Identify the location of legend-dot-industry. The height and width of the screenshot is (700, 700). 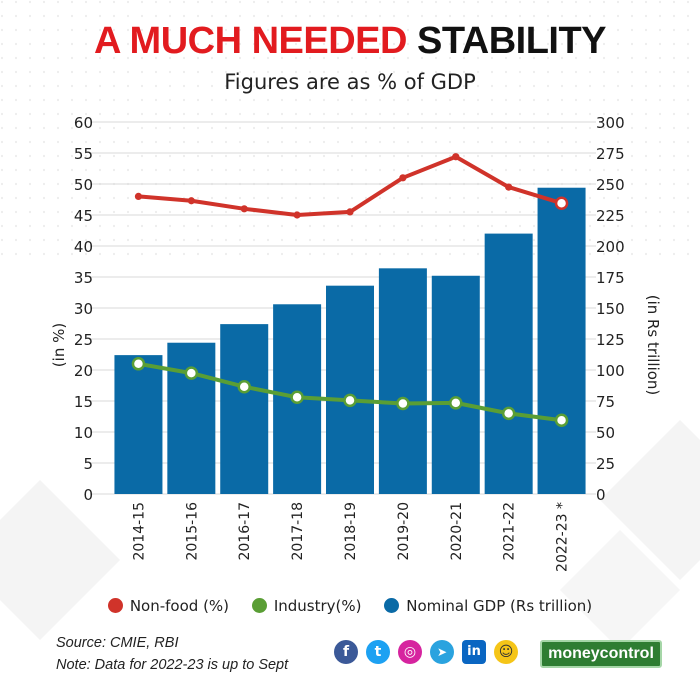
(259, 605).